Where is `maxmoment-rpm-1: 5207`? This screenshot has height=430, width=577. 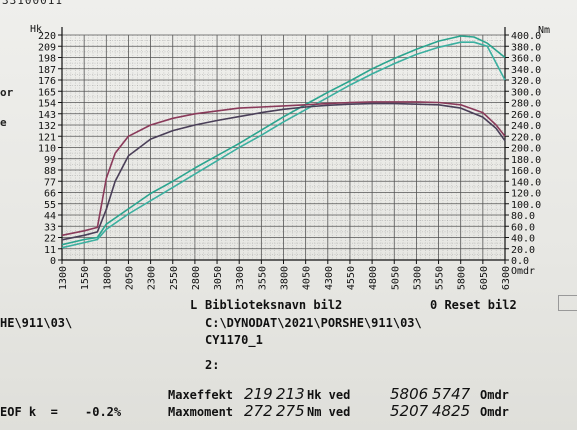
maxmoment-rpm-1: 5207 is located at coordinates (409, 411).